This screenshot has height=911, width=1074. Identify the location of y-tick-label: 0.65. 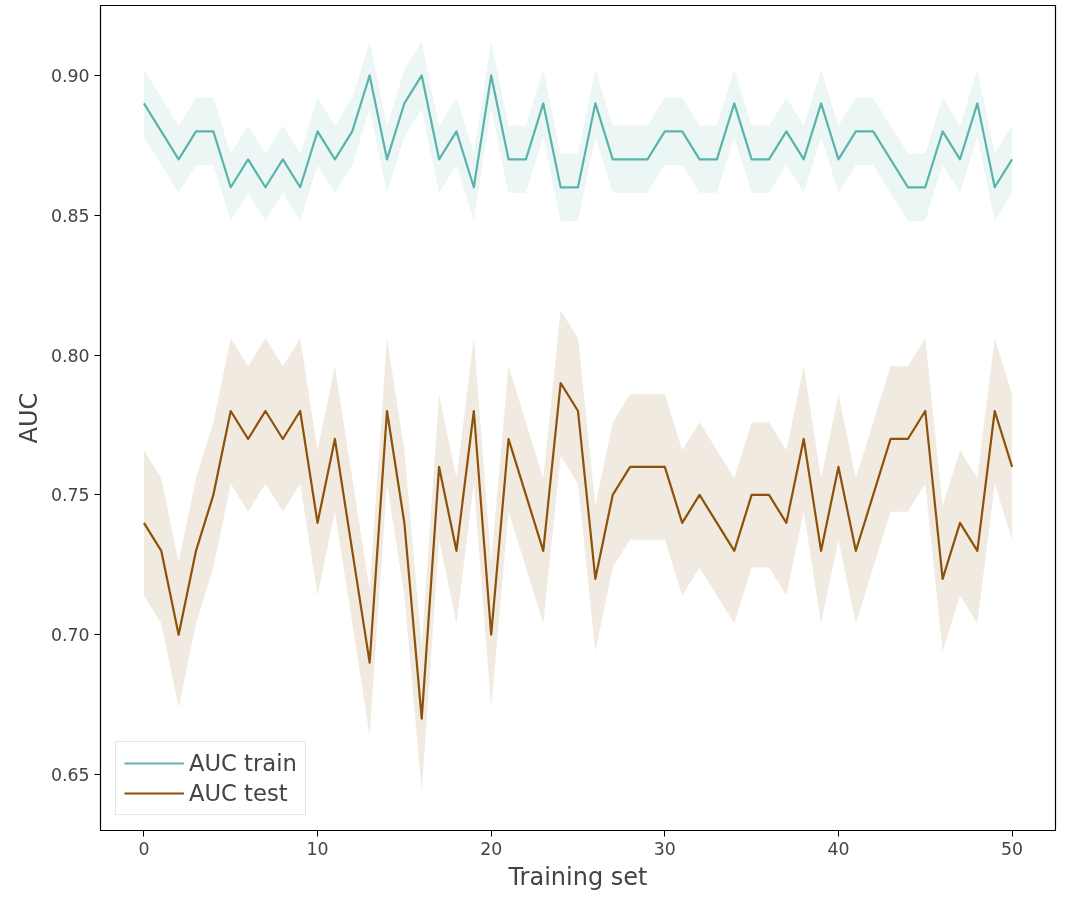
(70, 775).